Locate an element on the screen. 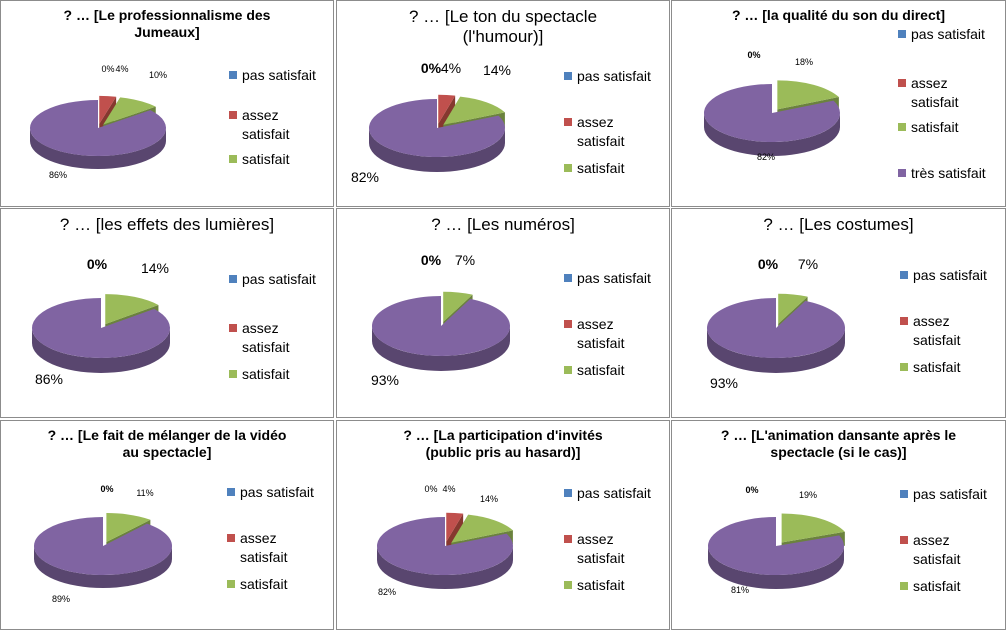 Image resolution: width=1006 pixels, height=630 pixels. chart-title-line: au spectacle] is located at coordinates (167, 451).